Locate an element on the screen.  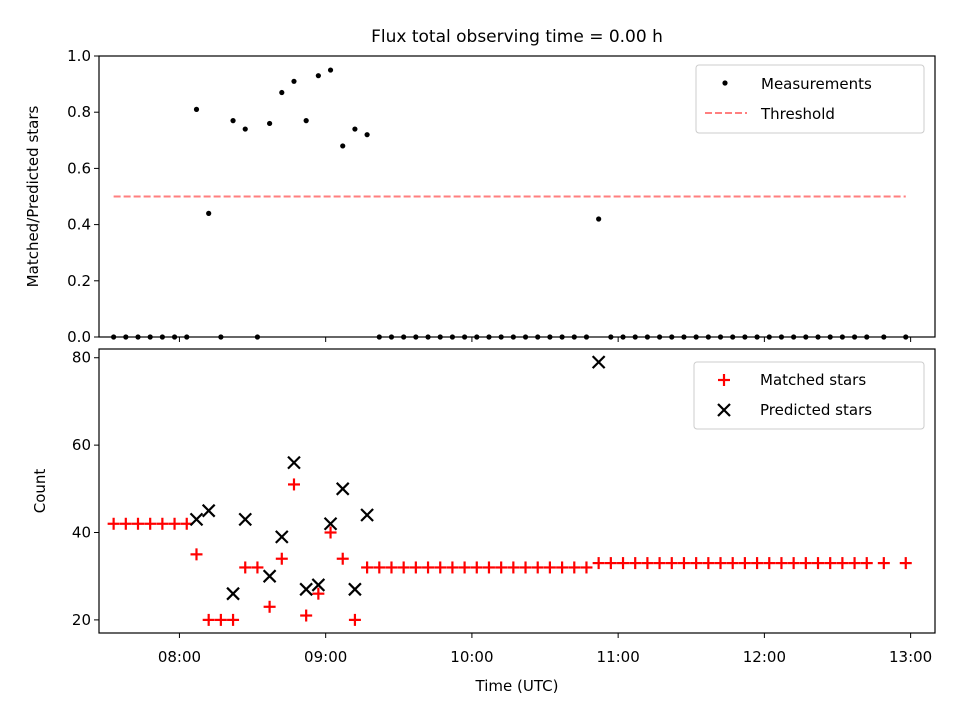
y-tick-label: 40 is located at coordinates (81, 533).